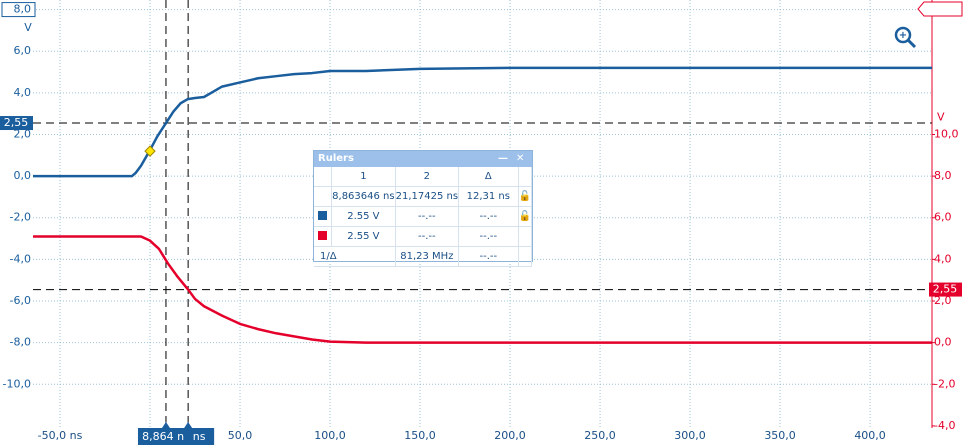 This screenshot has width=965, height=445. Describe the element at coordinates (520, 158) in the screenshot. I see `close-button: ✕` at that location.